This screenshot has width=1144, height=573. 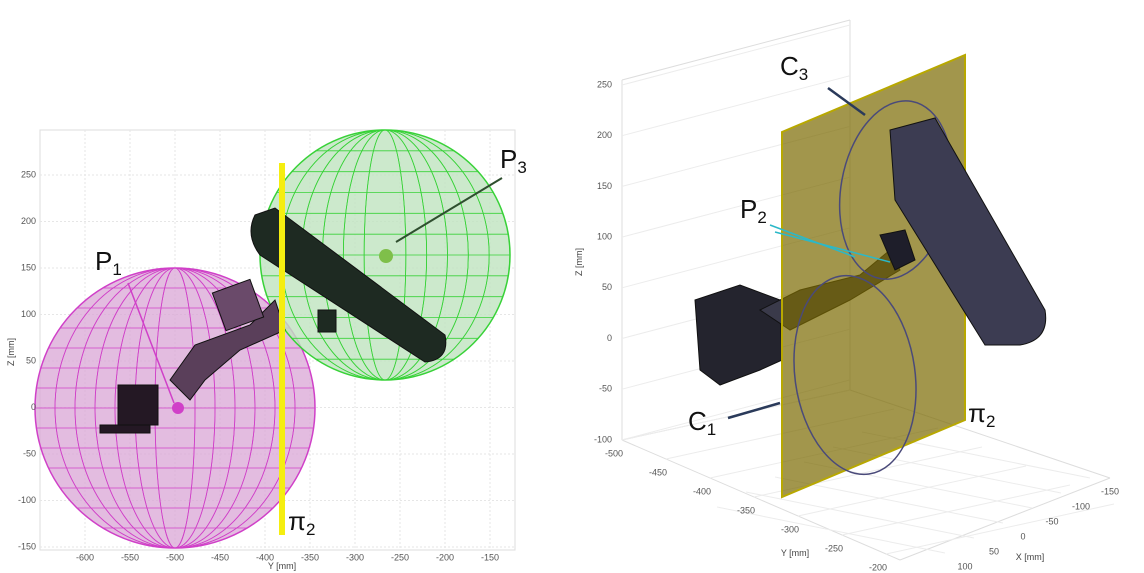 I want to click on annotation: C3, so click(x=794, y=67).